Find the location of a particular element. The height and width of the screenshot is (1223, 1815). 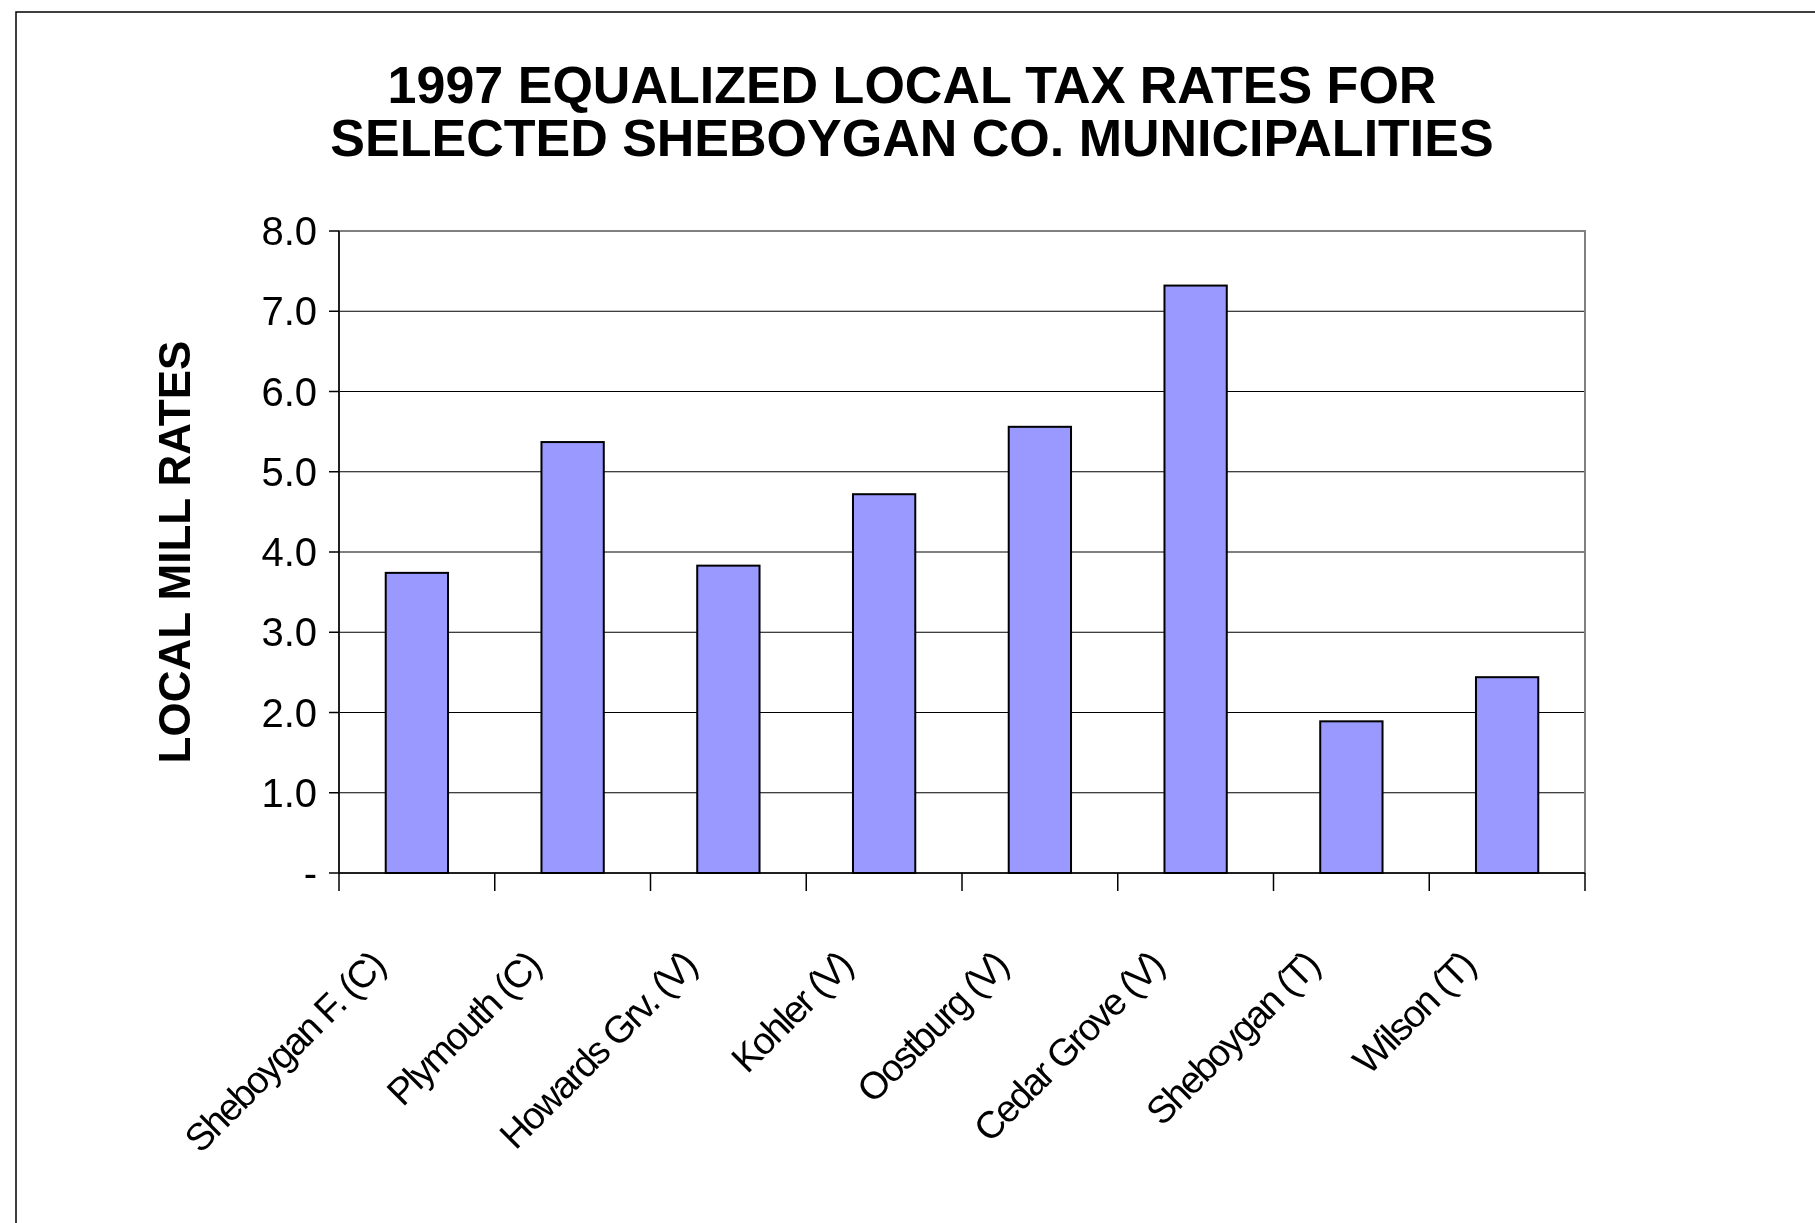

y-tick-label: 4.0 is located at coordinates (289, 552).